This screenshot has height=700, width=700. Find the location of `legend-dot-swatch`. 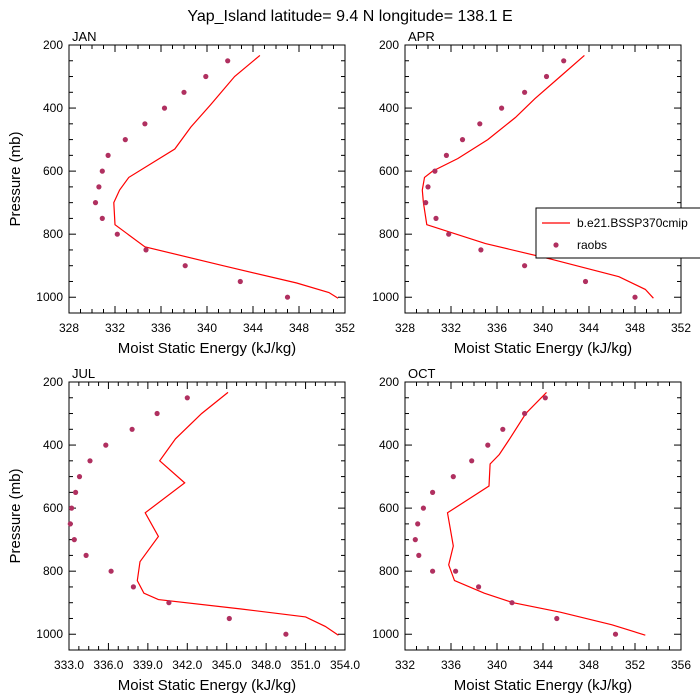

legend-dot-swatch is located at coordinates (556, 245).